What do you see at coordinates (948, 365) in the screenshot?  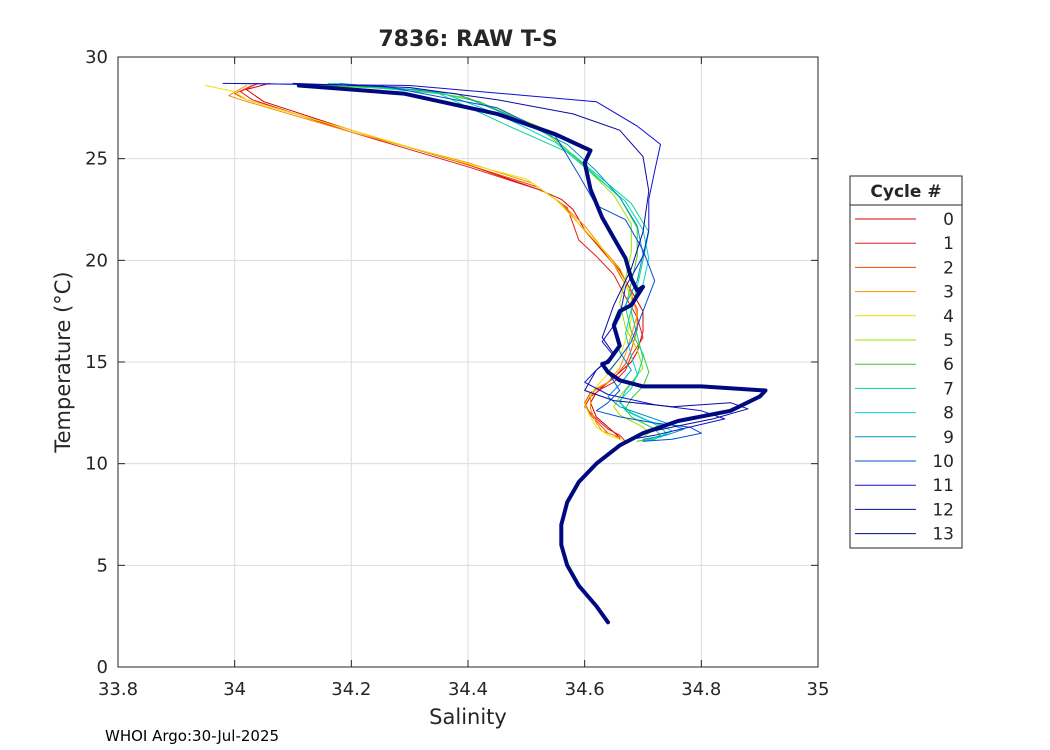 I see `legend-label-cycle-6: 6` at bounding box center [948, 365].